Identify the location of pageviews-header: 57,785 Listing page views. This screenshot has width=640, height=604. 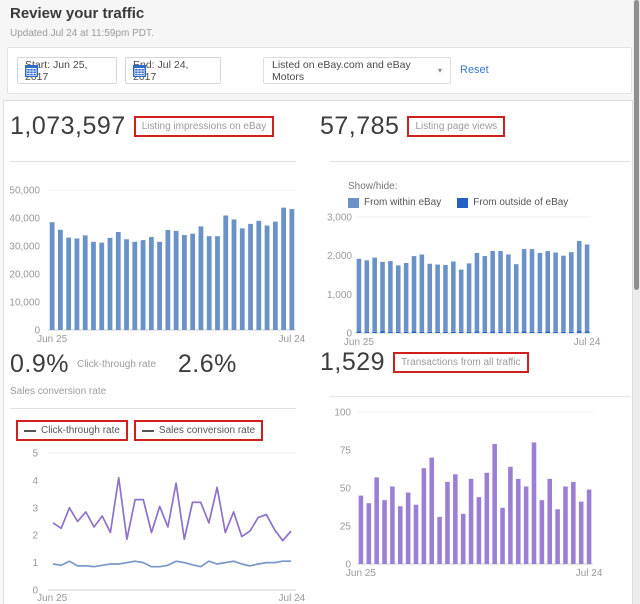
(413, 126).